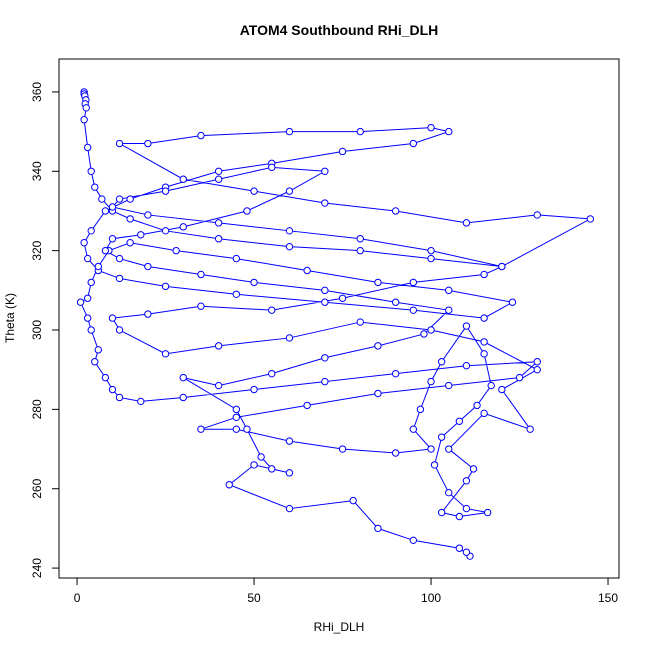 The image size is (650, 650). What do you see at coordinates (608, 598) in the screenshot?
I see `x-tick-label: 150` at bounding box center [608, 598].